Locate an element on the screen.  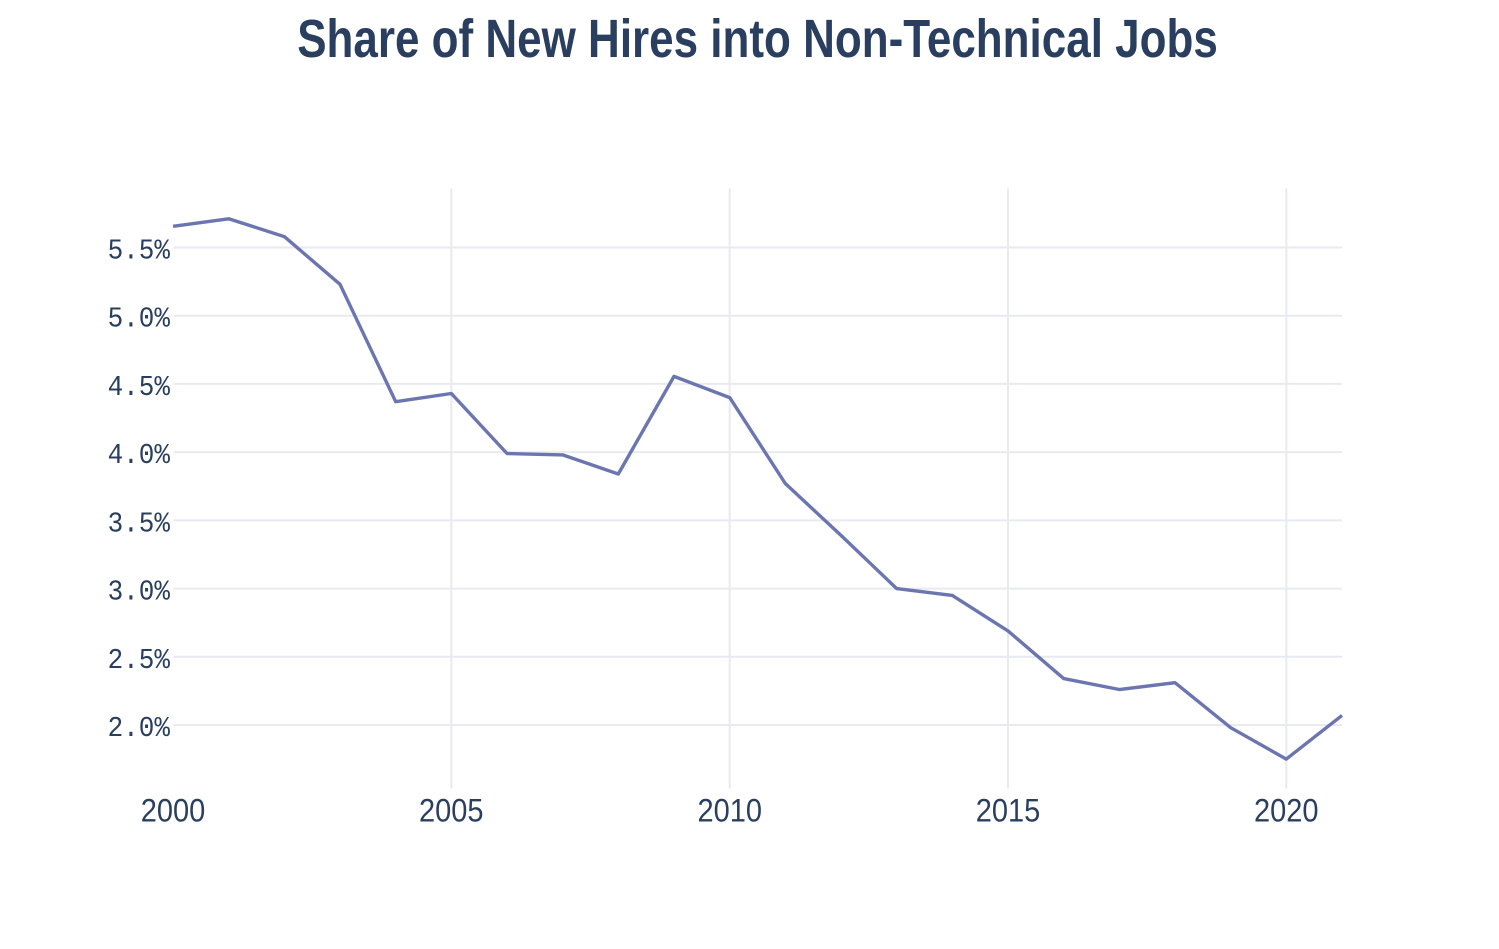
svg-text: 2000 is located at coordinates (173, 810).